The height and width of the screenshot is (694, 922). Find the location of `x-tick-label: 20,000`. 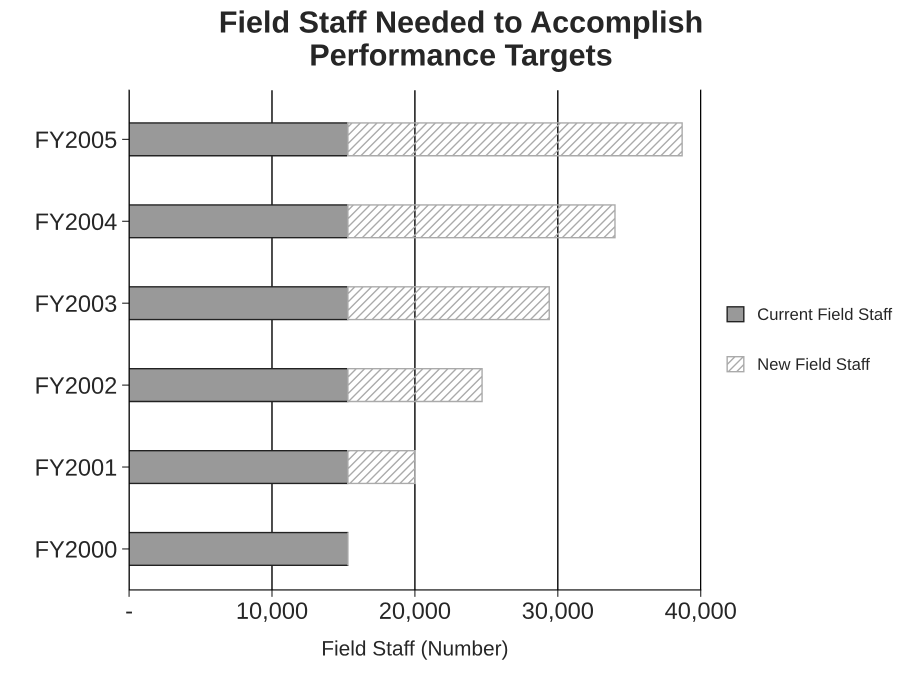

x-tick-label: 20,000 is located at coordinates (415, 612).